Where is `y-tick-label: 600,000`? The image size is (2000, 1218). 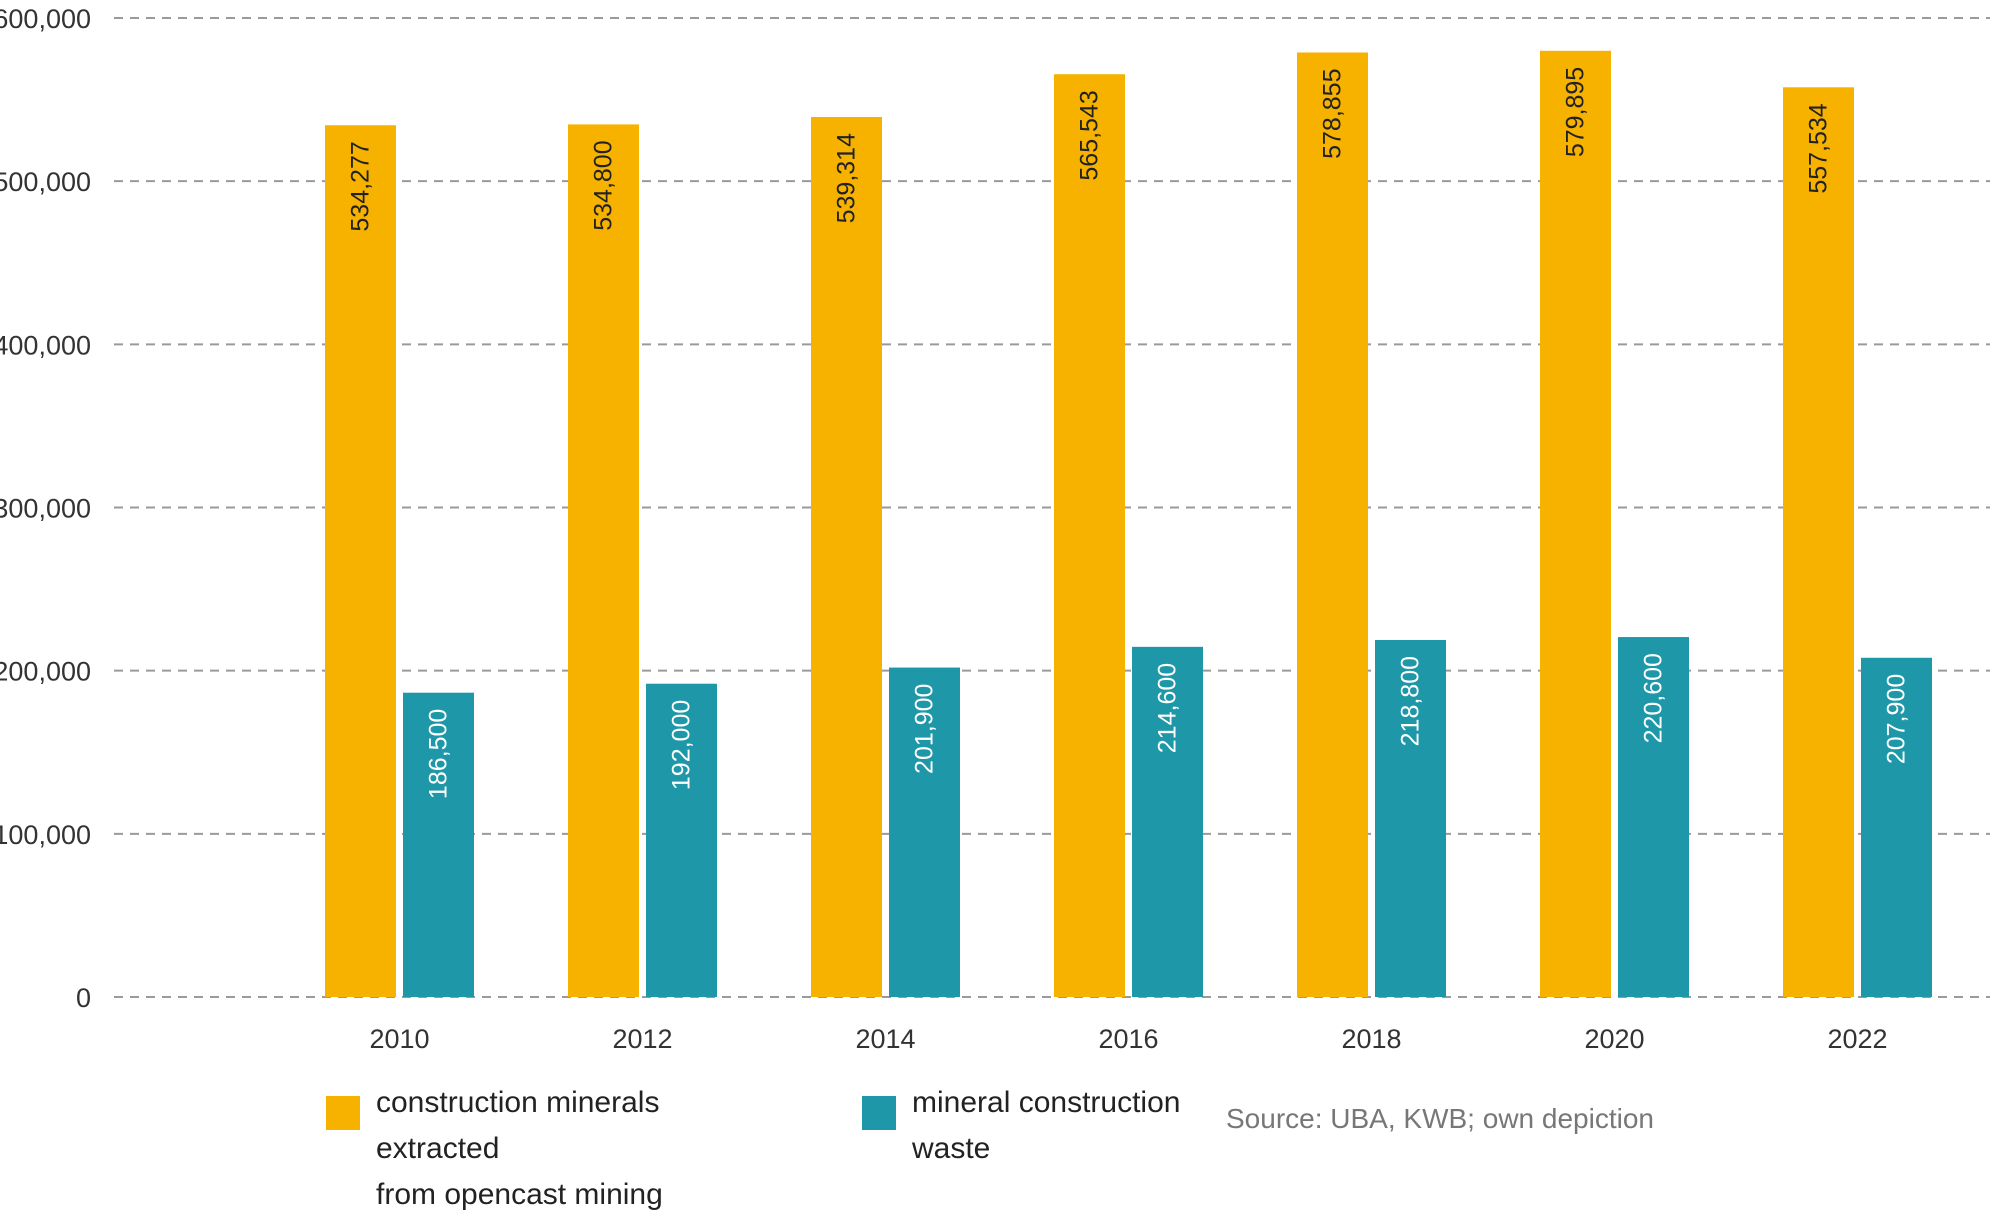 y-tick-label: 600,000 is located at coordinates (45, 19).